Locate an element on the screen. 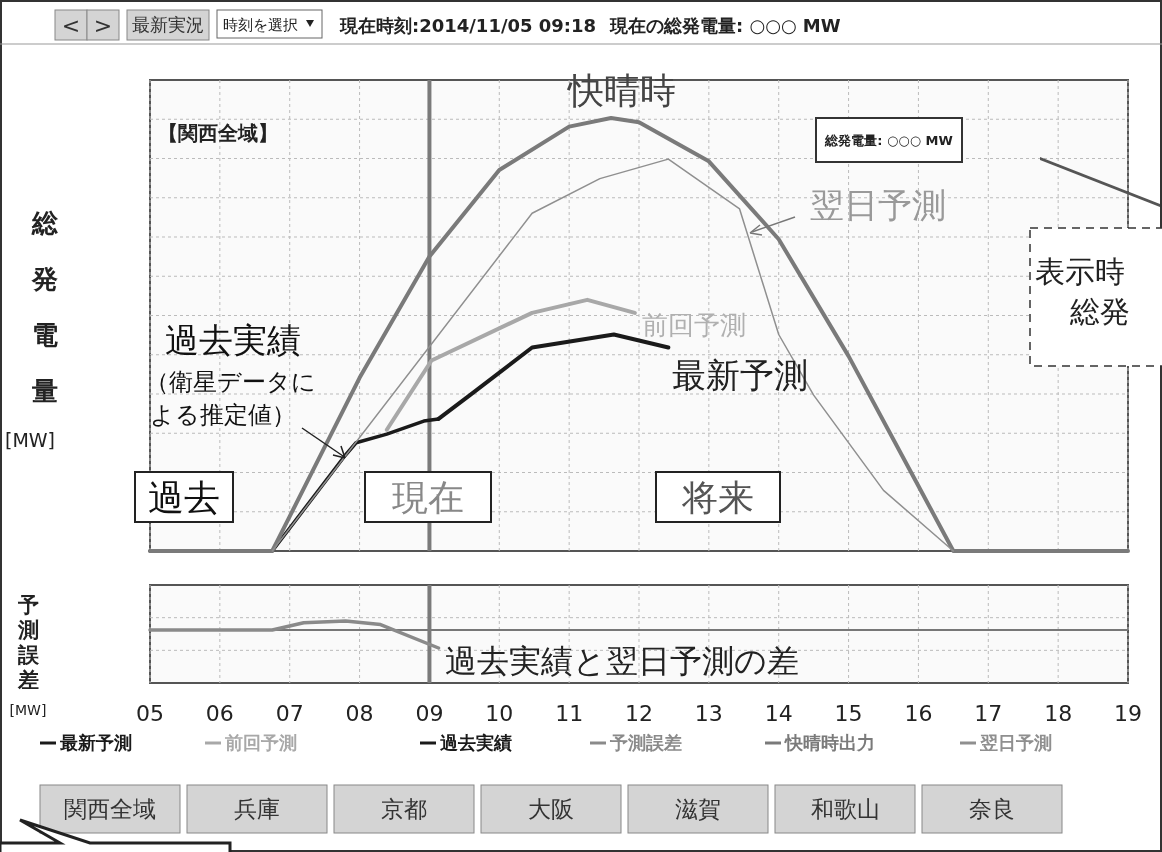 The image size is (1162, 852). text: 現在の総発電量: ○○○ MW is located at coordinates (725, 25).